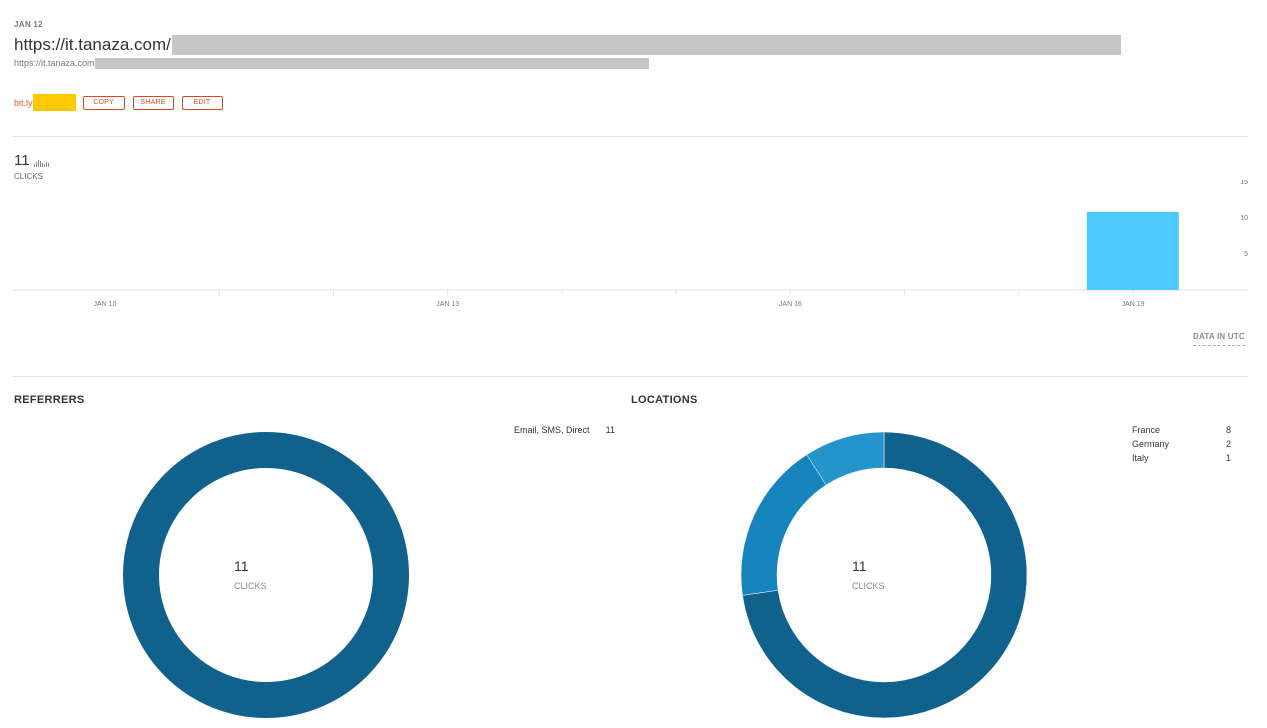  Describe the element at coordinates (1132, 251) in the screenshot. I see `timeline-bar` at that location.